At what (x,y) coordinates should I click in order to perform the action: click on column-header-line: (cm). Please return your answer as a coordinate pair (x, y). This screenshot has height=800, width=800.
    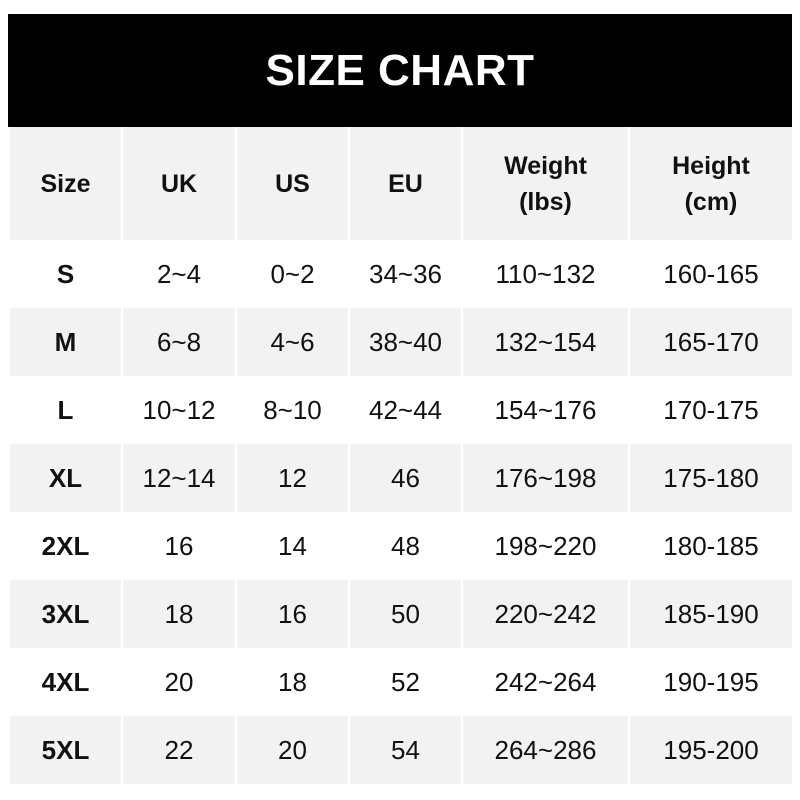
    Looking at the image, I should click on (711, 201).